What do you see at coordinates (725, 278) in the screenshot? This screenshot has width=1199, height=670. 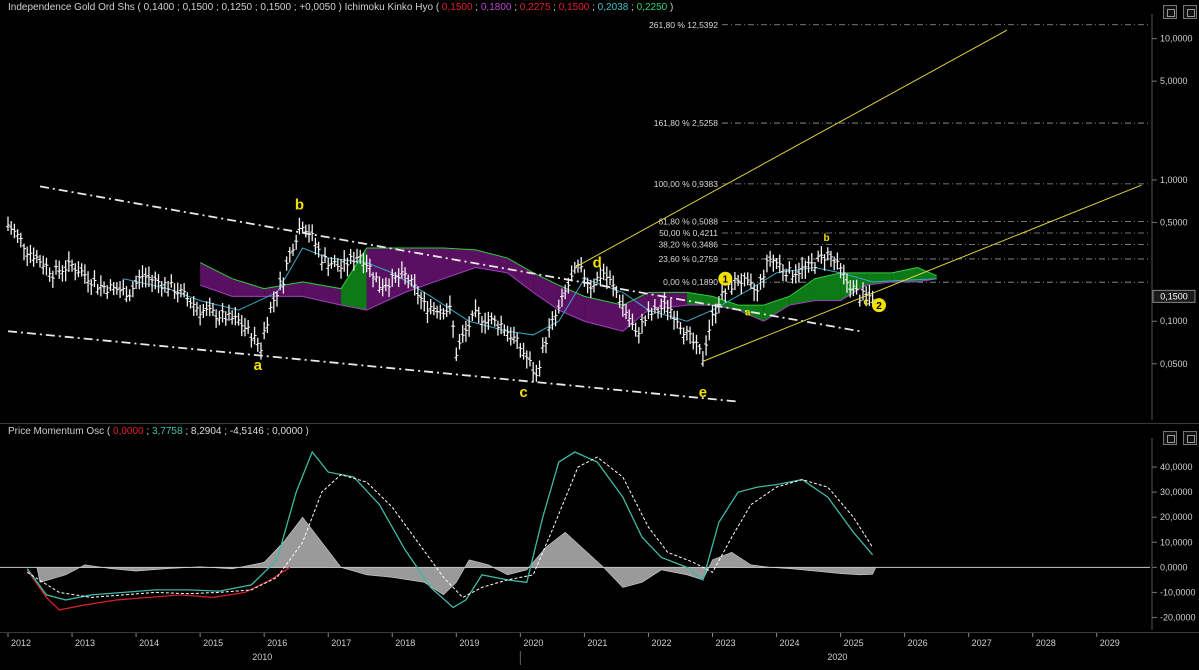 I see `wave-marker-circle` at bounding box center [725, 278].